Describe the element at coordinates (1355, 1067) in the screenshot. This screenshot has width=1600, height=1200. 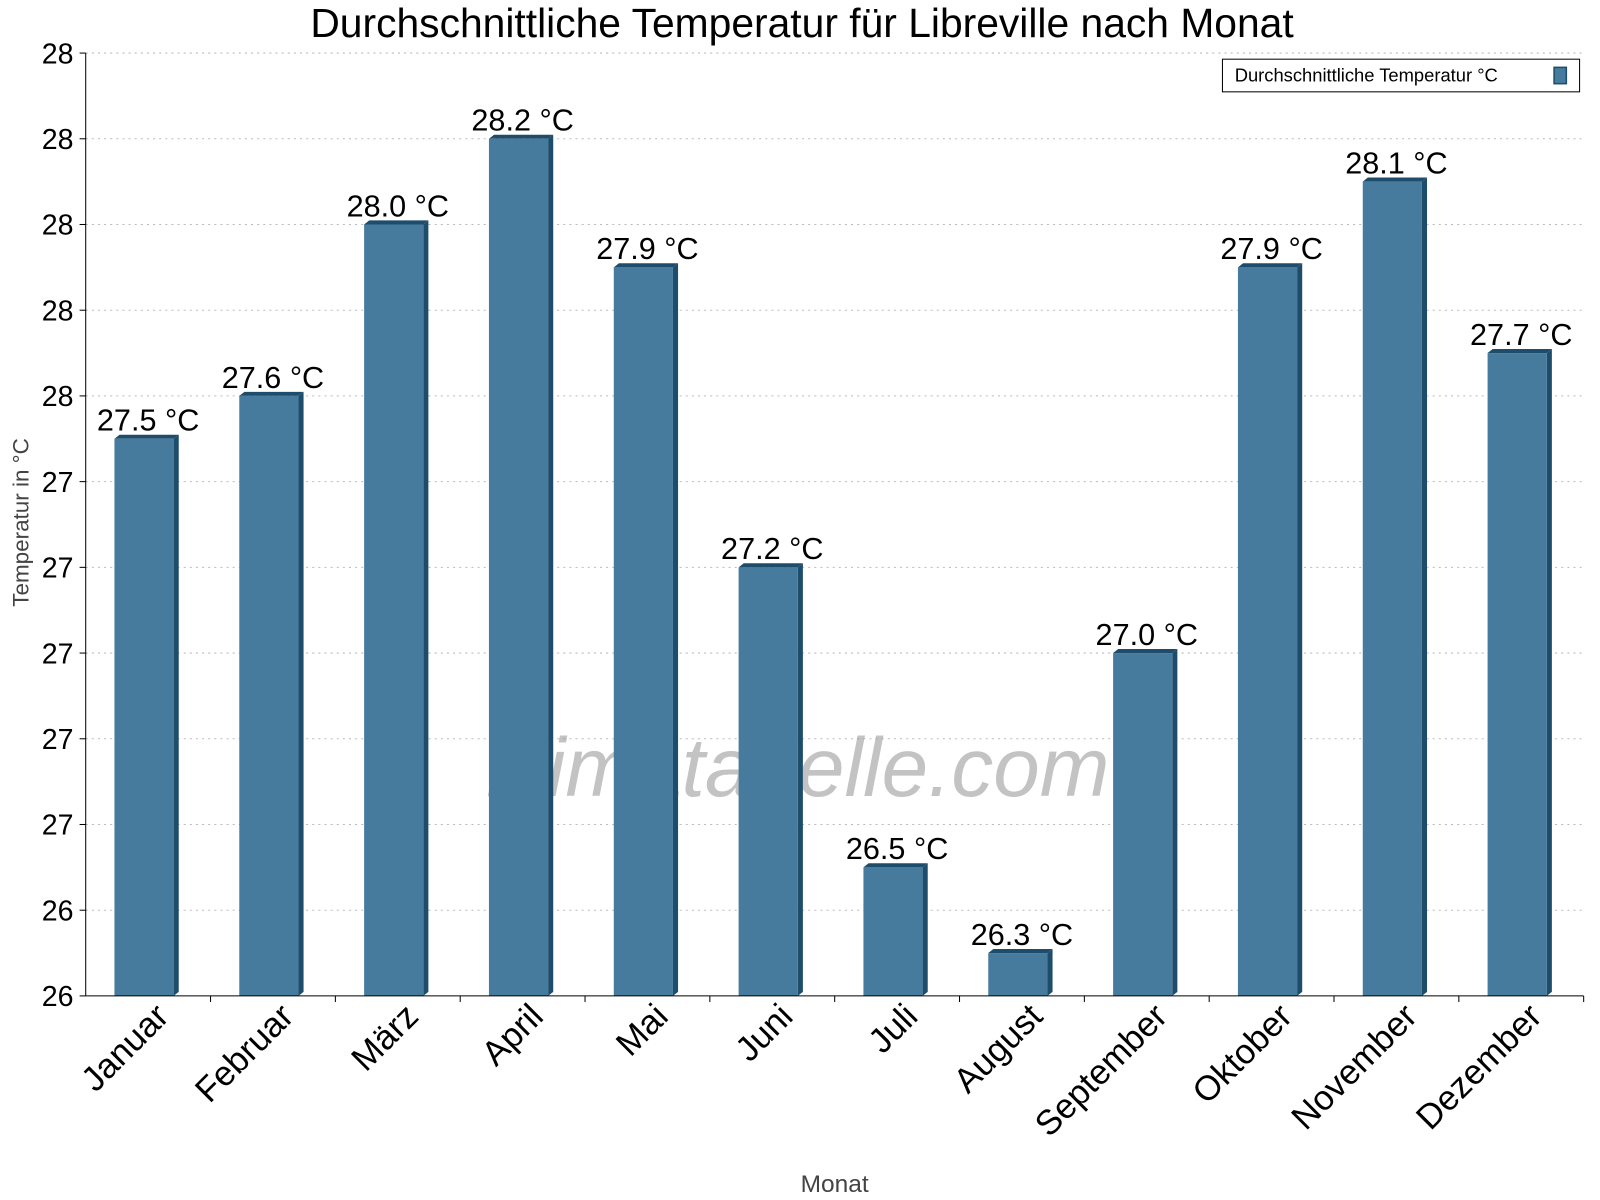
I see `x-tick-label: November` at that location.